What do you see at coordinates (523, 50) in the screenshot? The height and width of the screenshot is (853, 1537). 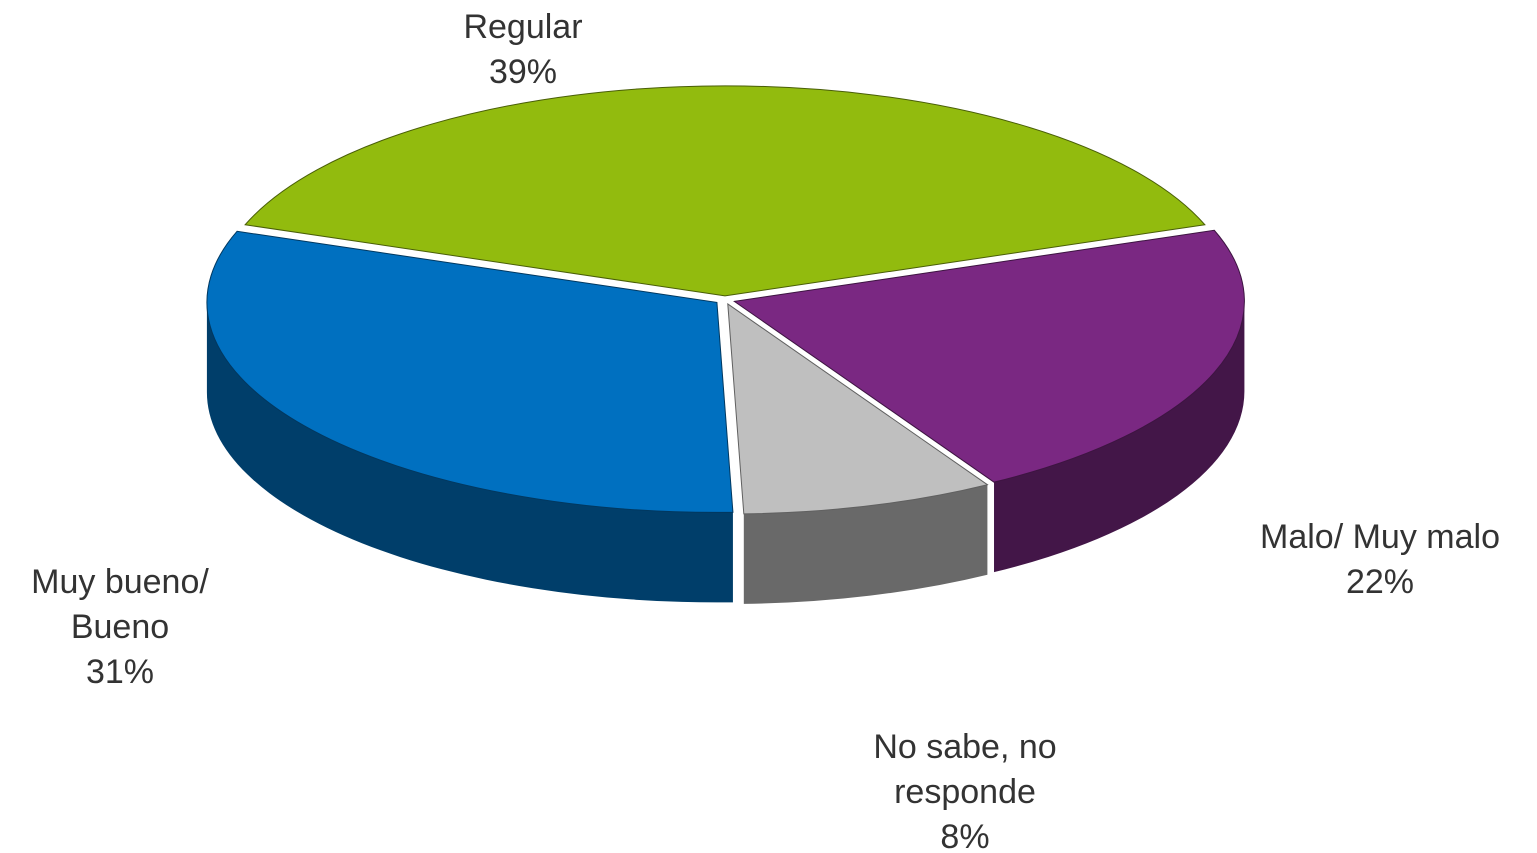 I see `slice-label: Regular 39%` at bounding box center [523, 50].